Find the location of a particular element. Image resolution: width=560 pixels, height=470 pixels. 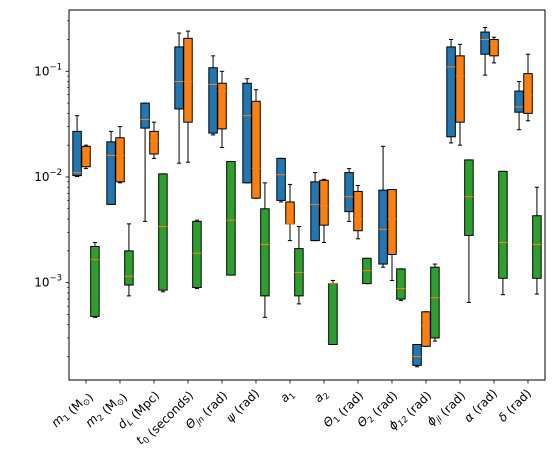

y-tick-label: 10⁻¹ is located at coordinates (48, 70).